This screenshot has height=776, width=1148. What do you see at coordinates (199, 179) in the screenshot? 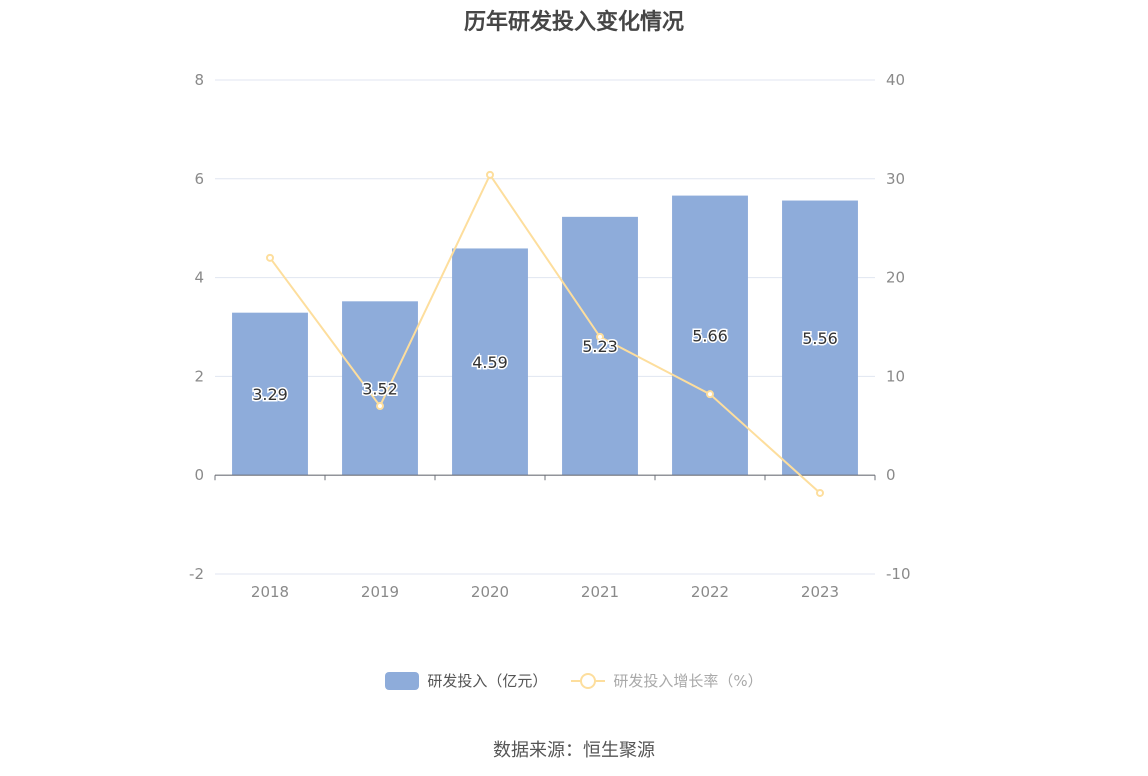
I see `y-left-tick-label: 6` at bounding box center [199, 179].